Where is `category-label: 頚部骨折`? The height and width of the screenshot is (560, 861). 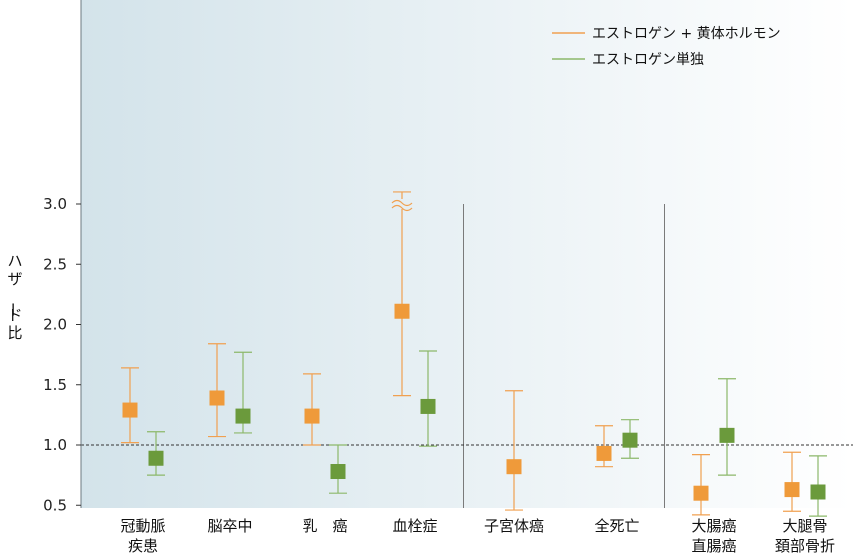 category-label: 頚部骨折 is located at coordinates (805, 546).